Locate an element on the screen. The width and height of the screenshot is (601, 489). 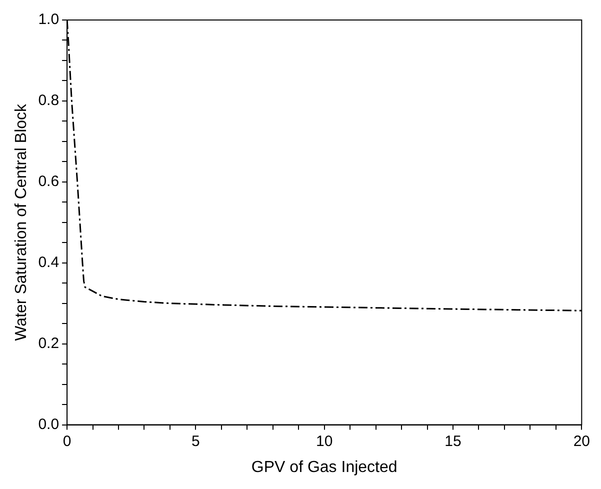
y-tick-label: 1.0 is located at coordinates (49, 19).